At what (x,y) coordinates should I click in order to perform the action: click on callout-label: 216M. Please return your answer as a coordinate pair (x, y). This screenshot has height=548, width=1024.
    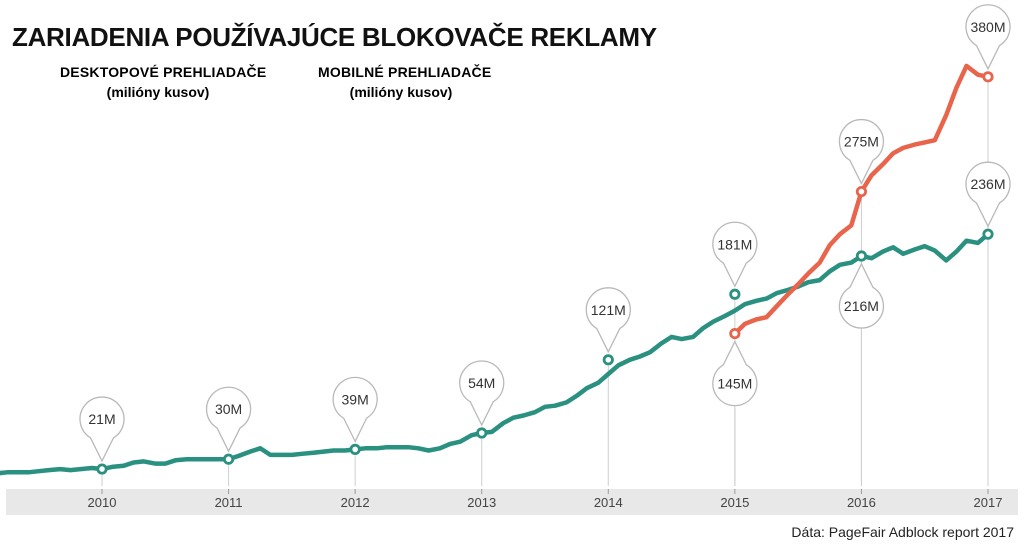
    Looking at the image, I should click on (861, 306).